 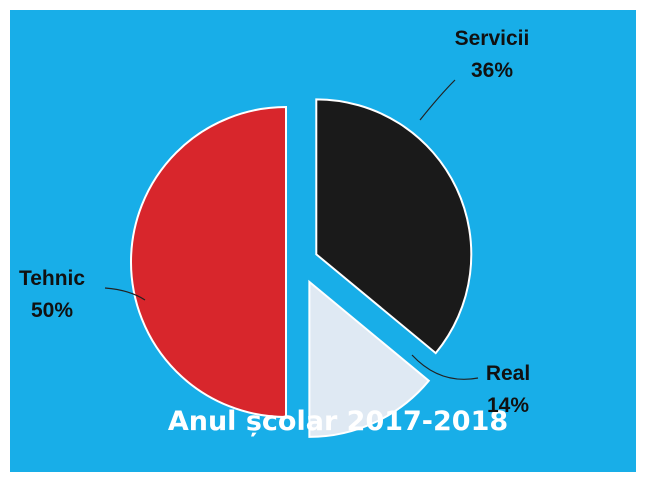 What do you see at coordinates (508, 373) in the screenshot?
I see `slice-label: Real` at bounding box center [508, 373].